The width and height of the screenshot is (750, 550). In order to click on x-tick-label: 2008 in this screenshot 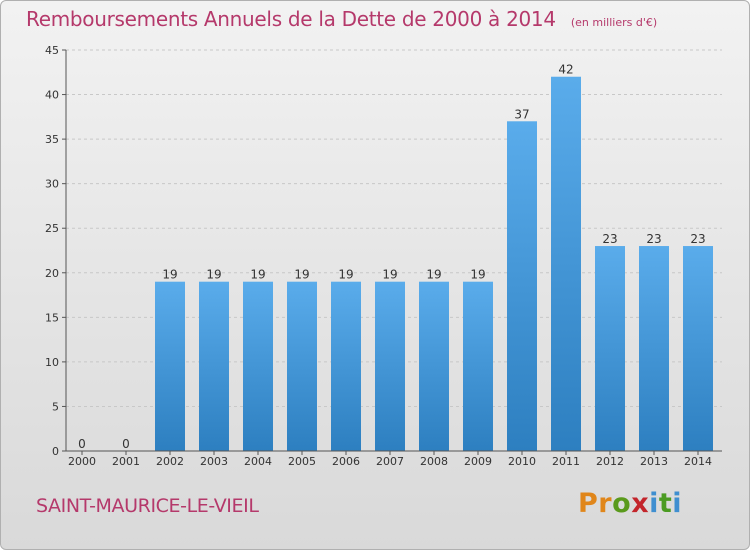, I will do `click(434, 461)`.